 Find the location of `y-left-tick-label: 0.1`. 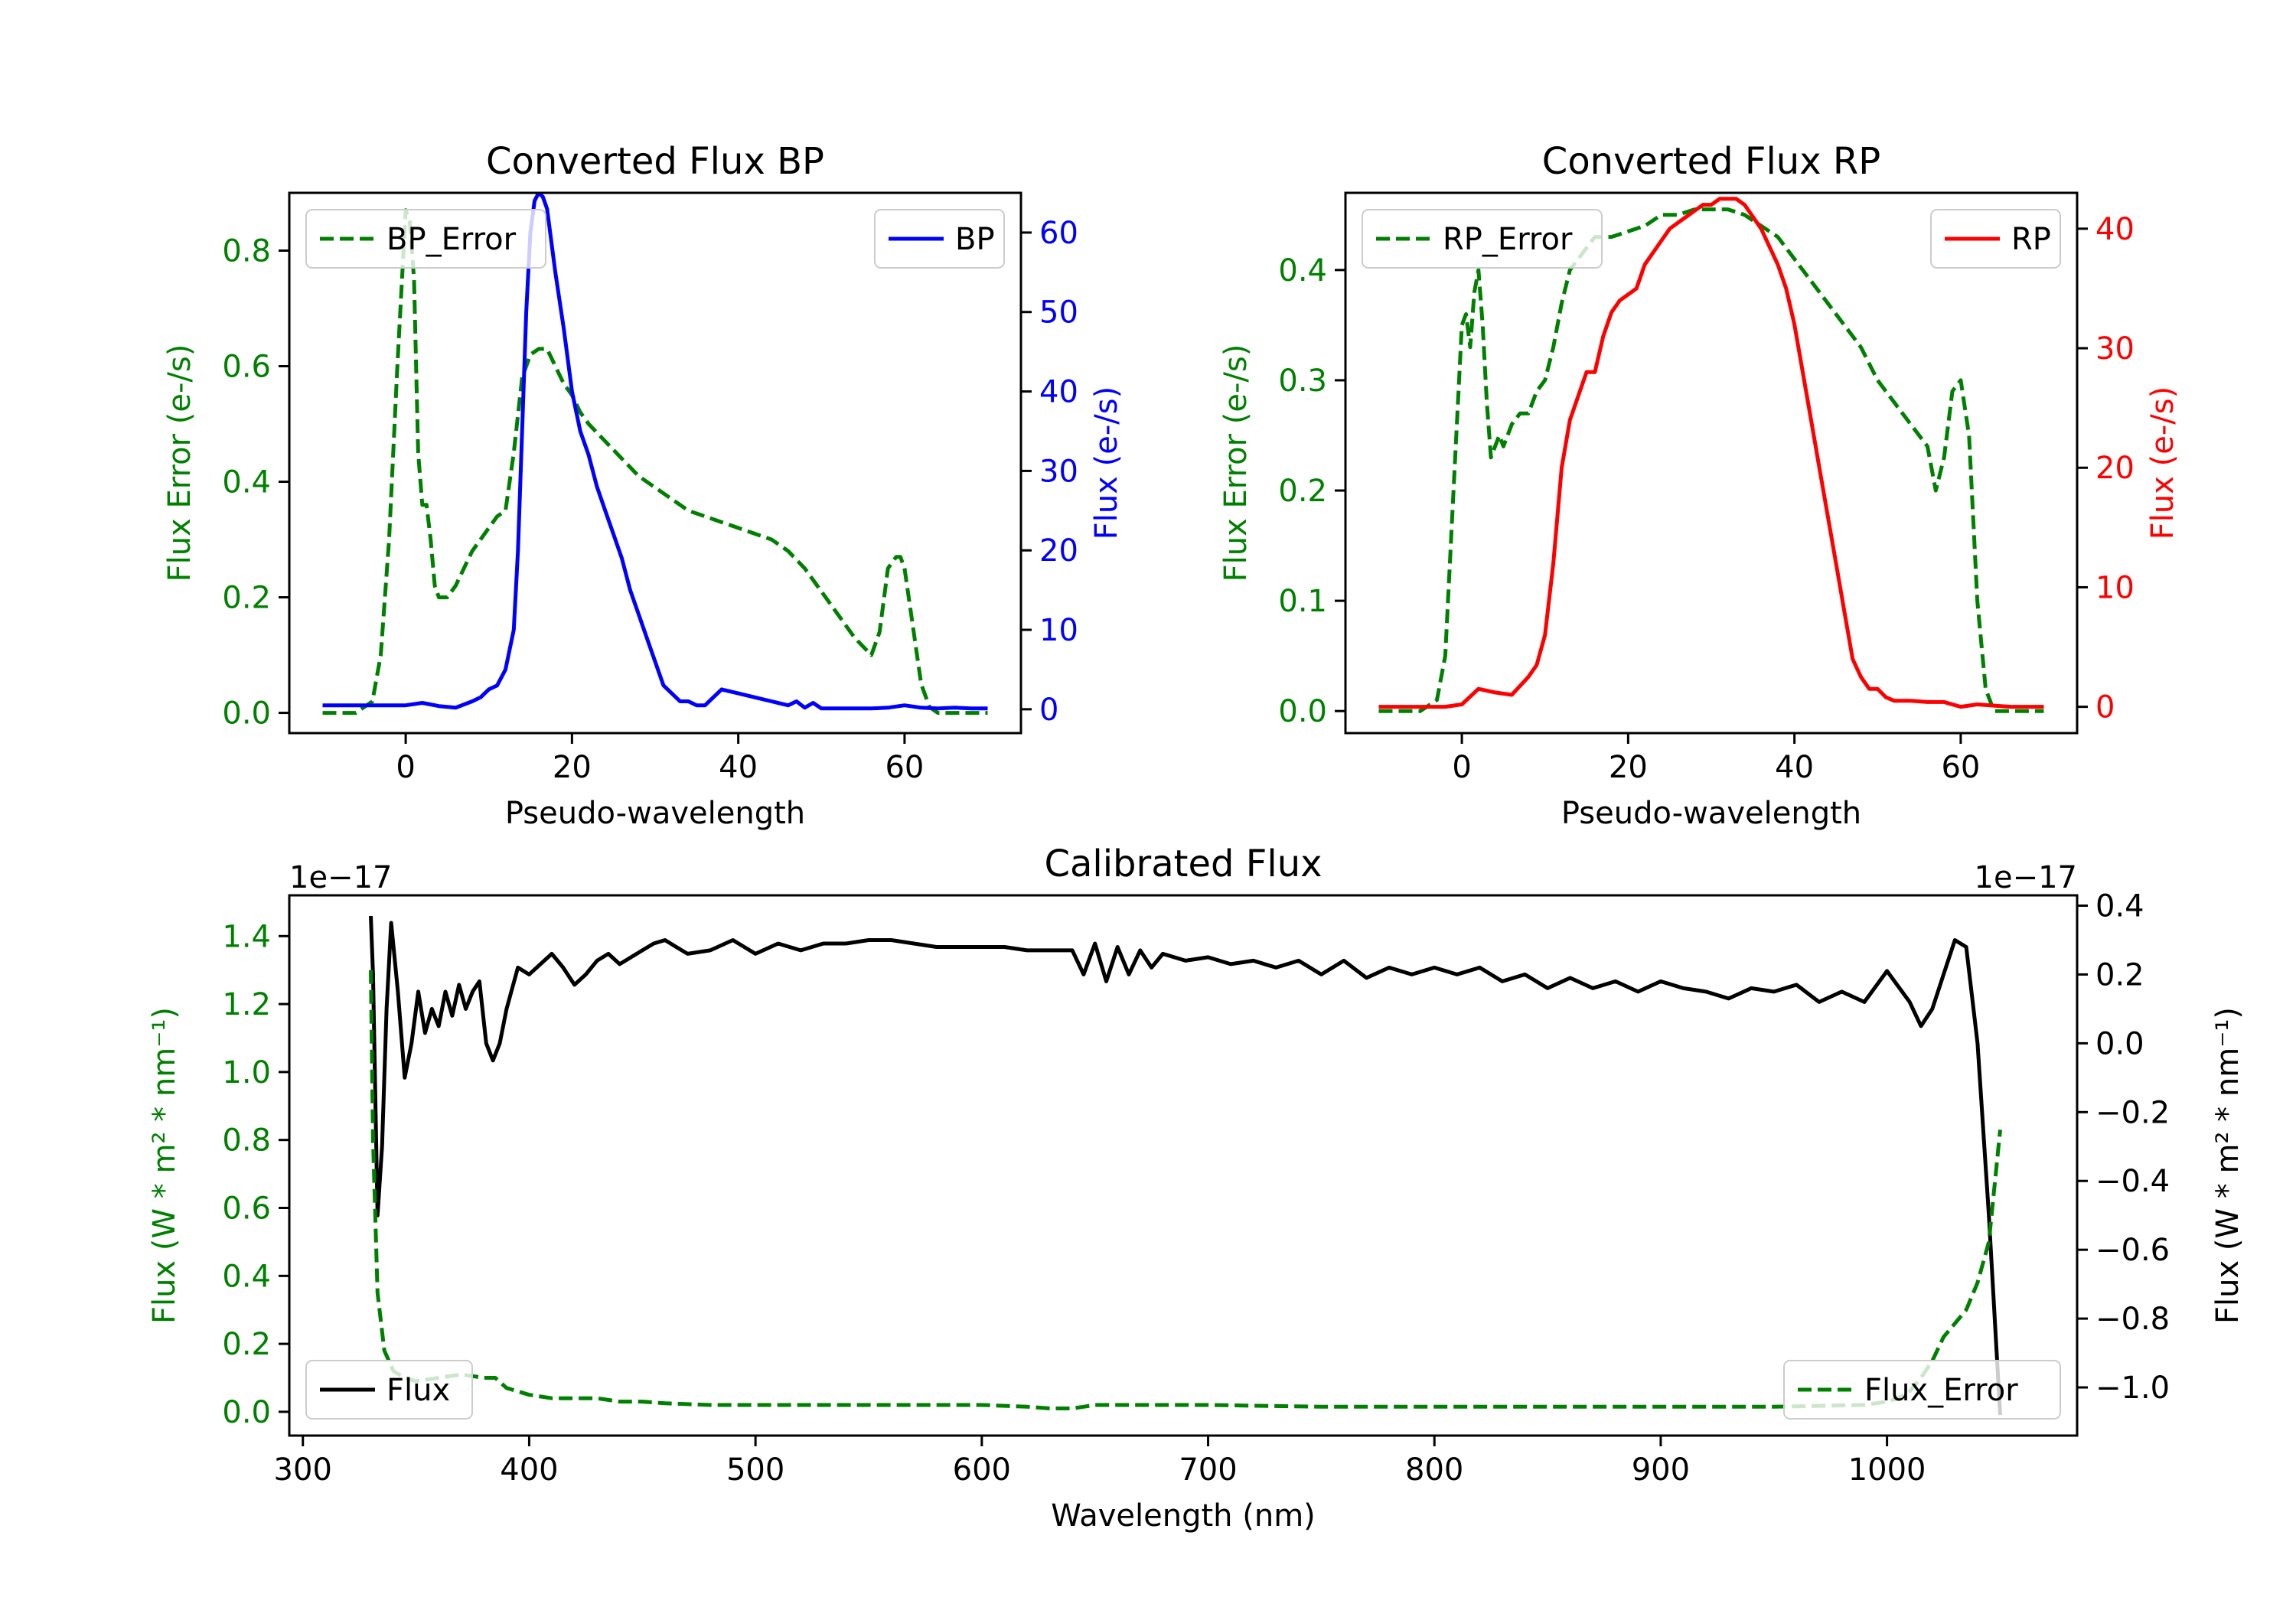

y-left-tick-label: 0.1 is located at coordinates (1302, 601).